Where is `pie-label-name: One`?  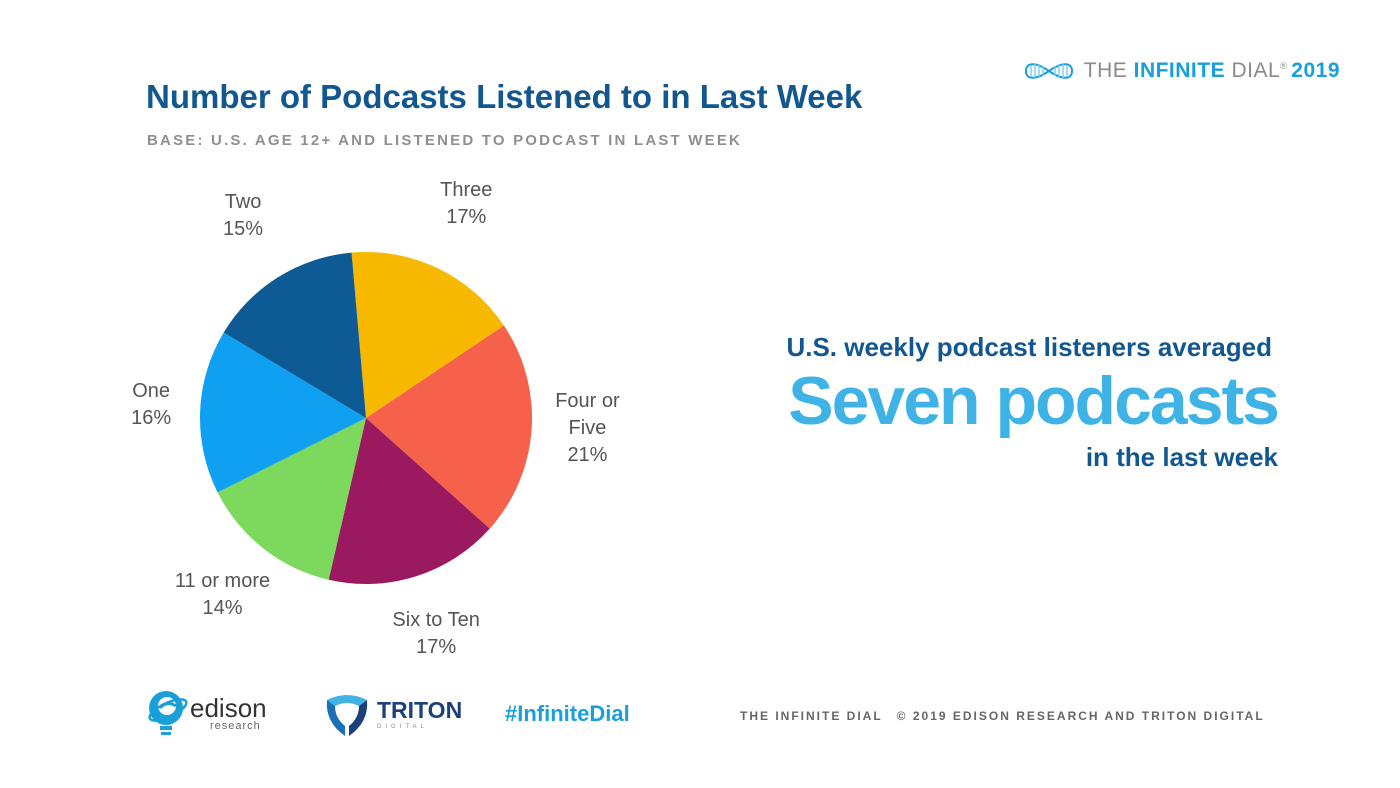 pie-label-name: One is located at coordinates (151, 390).